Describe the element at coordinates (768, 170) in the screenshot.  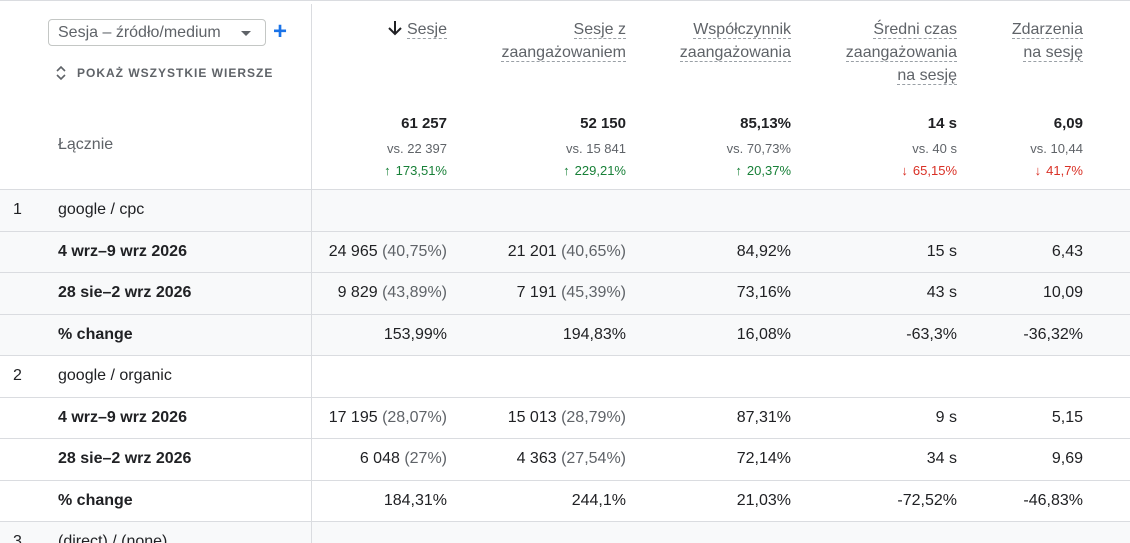
I see `total-change-value: 20,37%` at that location.